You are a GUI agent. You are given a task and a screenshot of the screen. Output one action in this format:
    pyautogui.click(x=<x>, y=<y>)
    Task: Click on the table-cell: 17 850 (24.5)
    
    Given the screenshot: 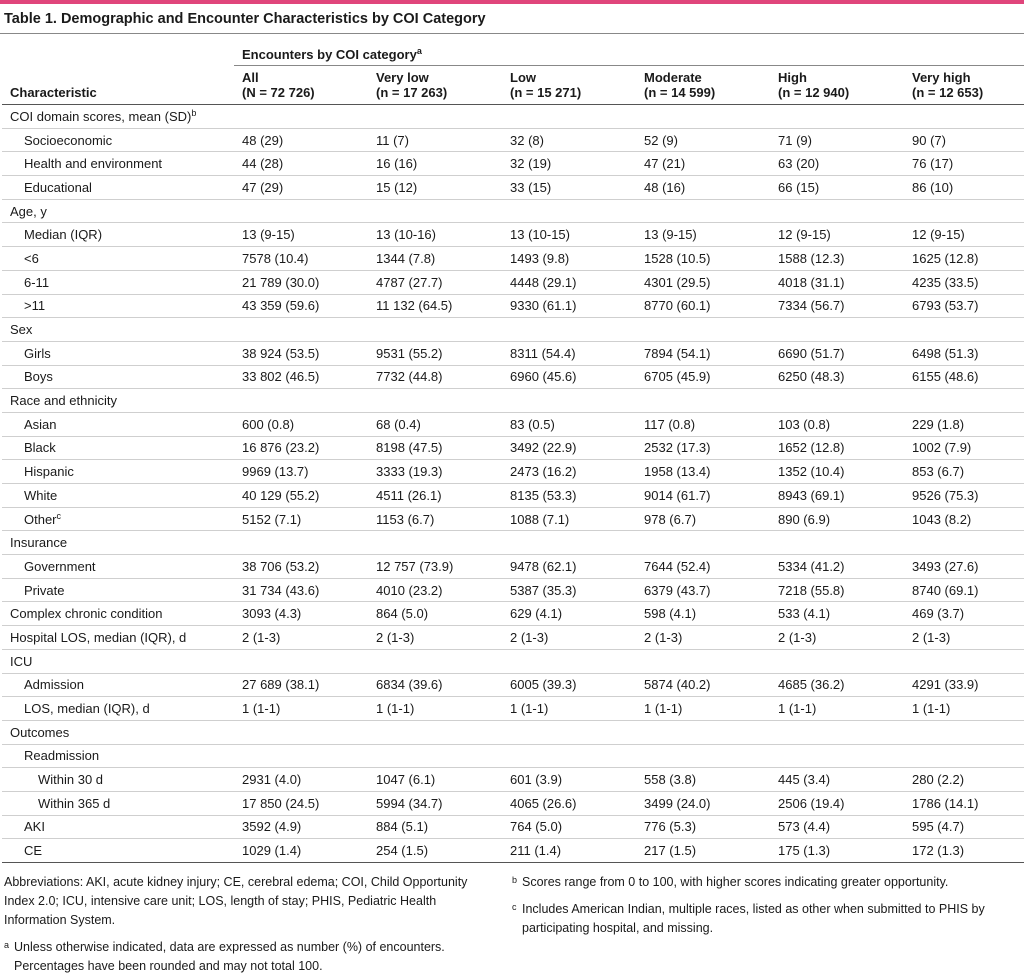 What is the action you would take?
    pyautogui.click(x=301, y=803)
    